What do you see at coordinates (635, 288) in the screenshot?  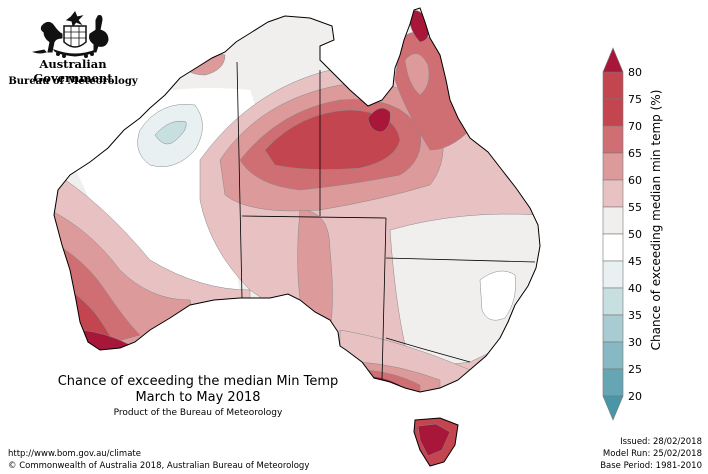 I see `legend-tick-label: 40` at bounding box center [635, 288].